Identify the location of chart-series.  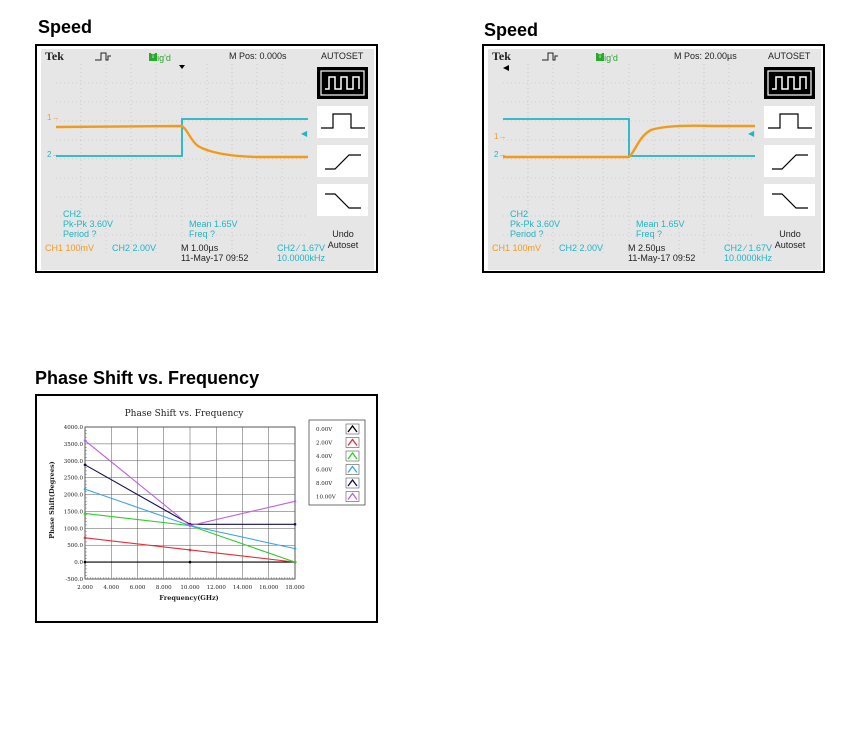
(190, 501).